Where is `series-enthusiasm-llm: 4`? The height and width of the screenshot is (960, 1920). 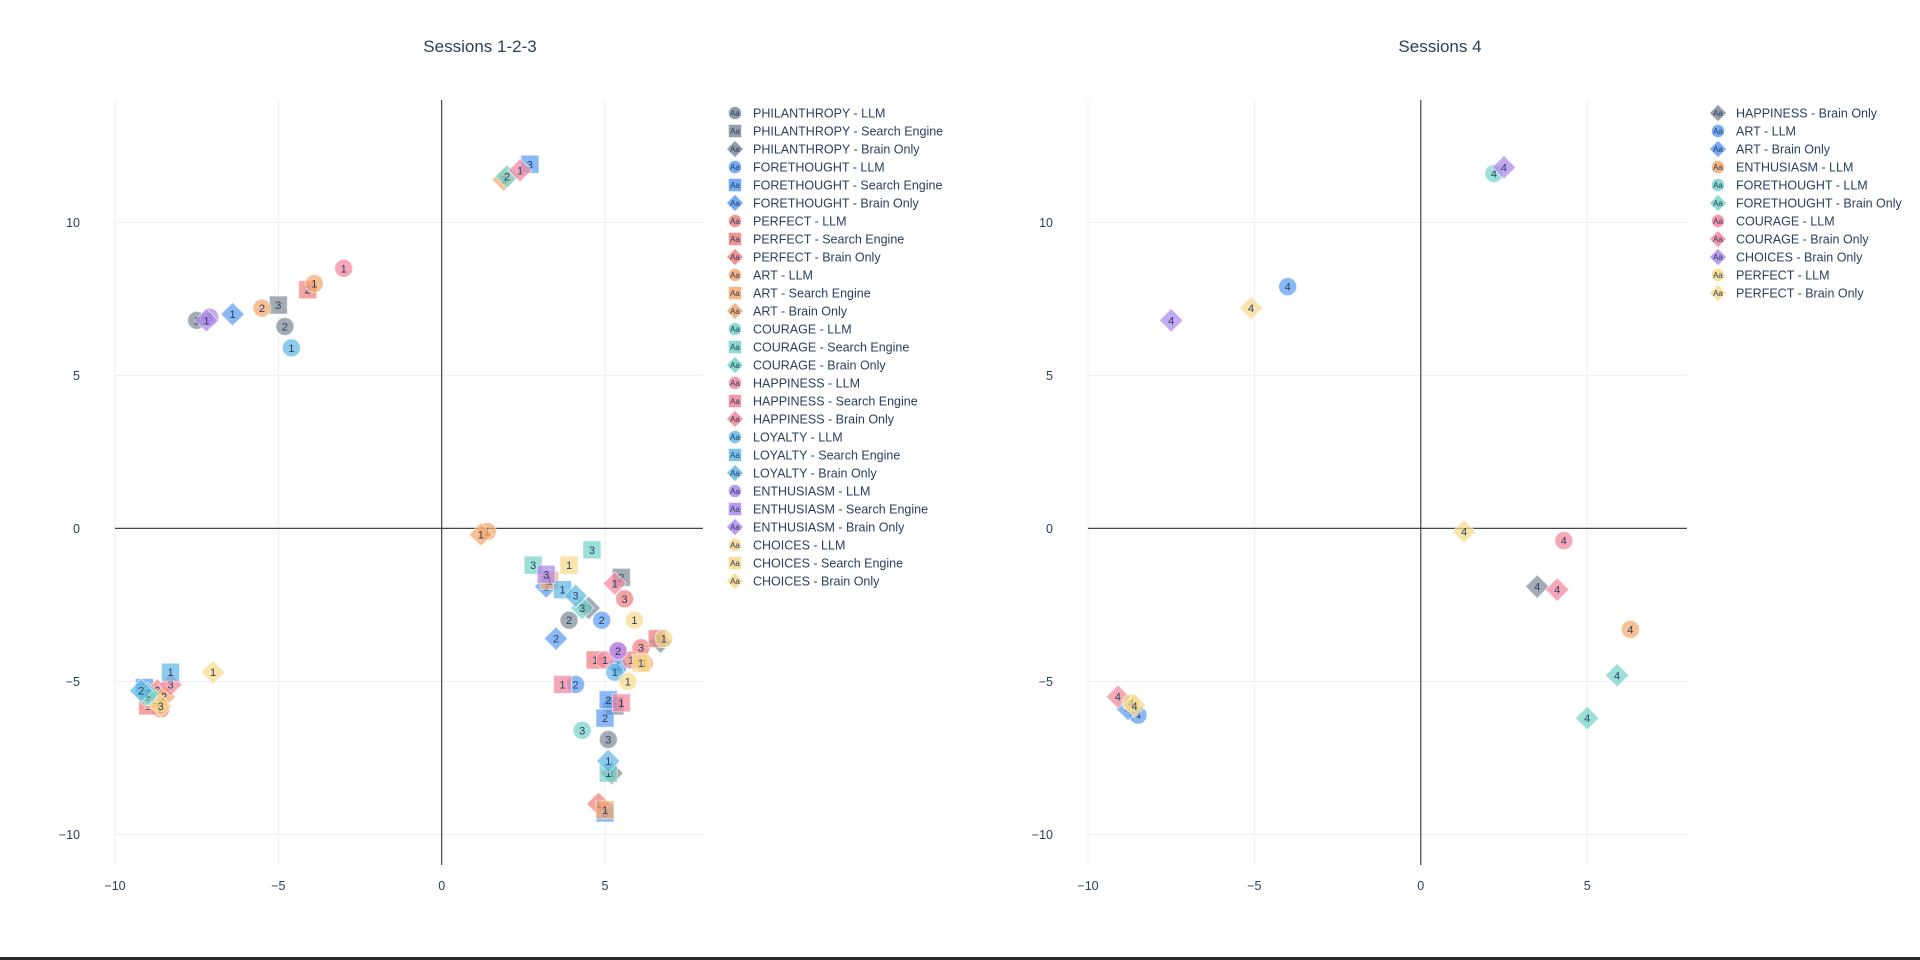
series-enthusiasm-llm: 4 is located at coordinates (1630, 629).